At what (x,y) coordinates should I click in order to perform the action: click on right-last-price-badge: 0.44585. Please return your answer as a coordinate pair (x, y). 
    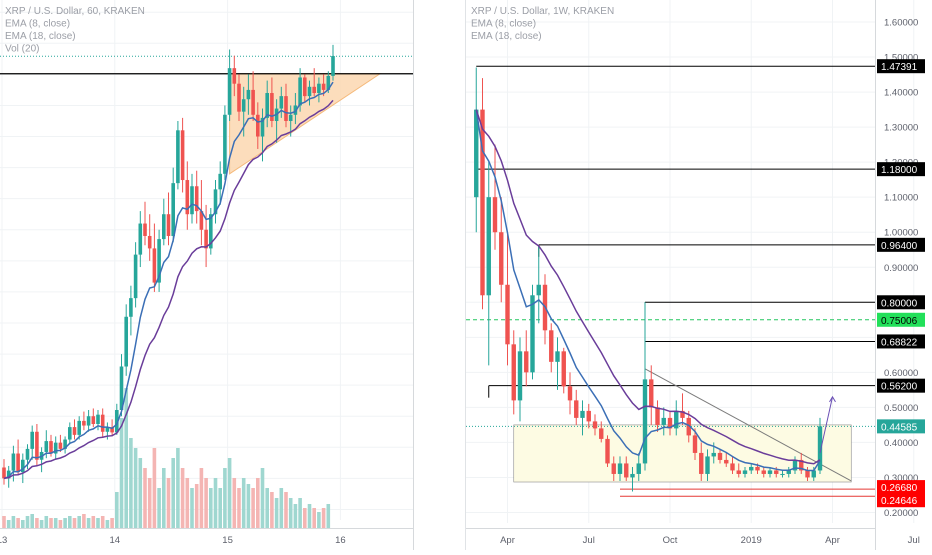
    Looking at the image, I should click on (899, 427).